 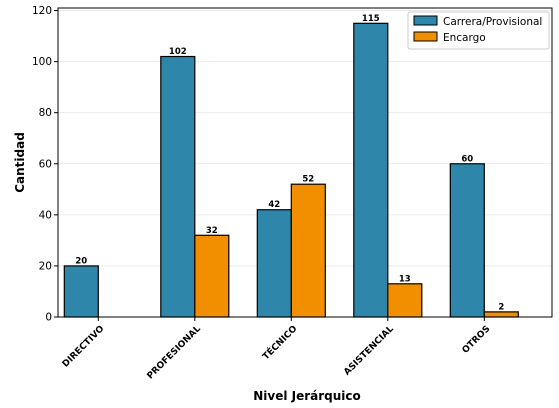 What do you see at coordinates (369, 351) in the screenshot?
I see `x-tick-label: ASISTENCIAL` at bounding box center [369, 351].